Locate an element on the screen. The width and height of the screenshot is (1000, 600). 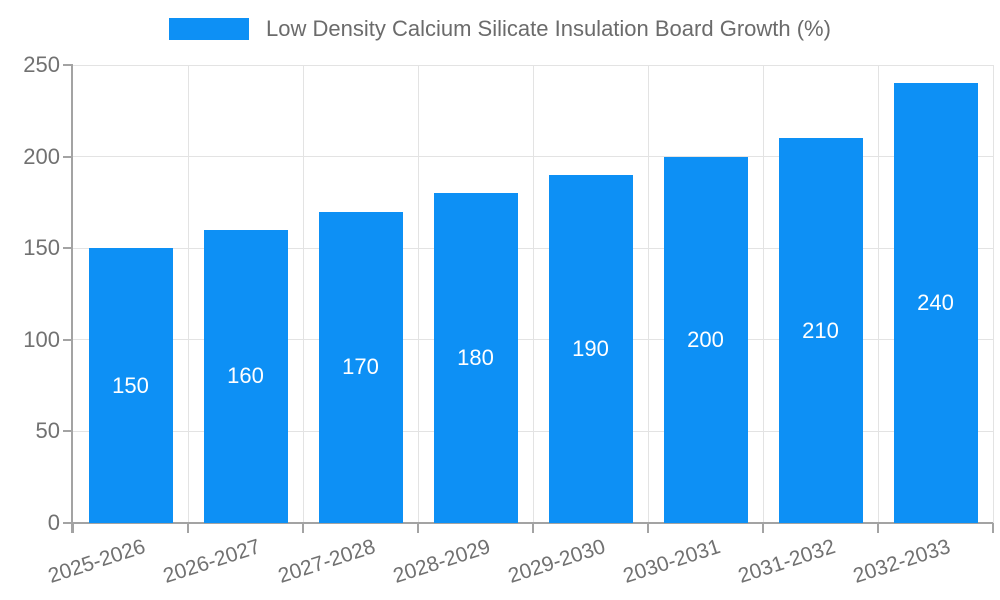
y-axis-line is located at coordinates (72, 299).